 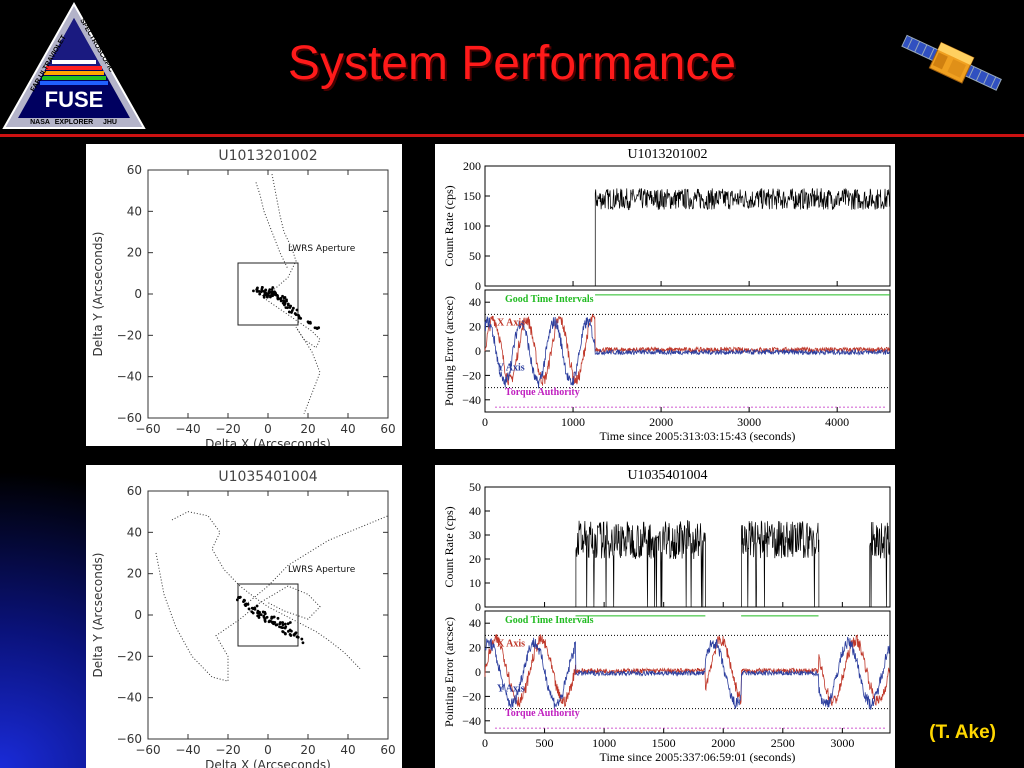 What do you see at coordinates (387, 750) in the screenshot?
I see `x-tick-label: 60` at bounding box center [387, 750].